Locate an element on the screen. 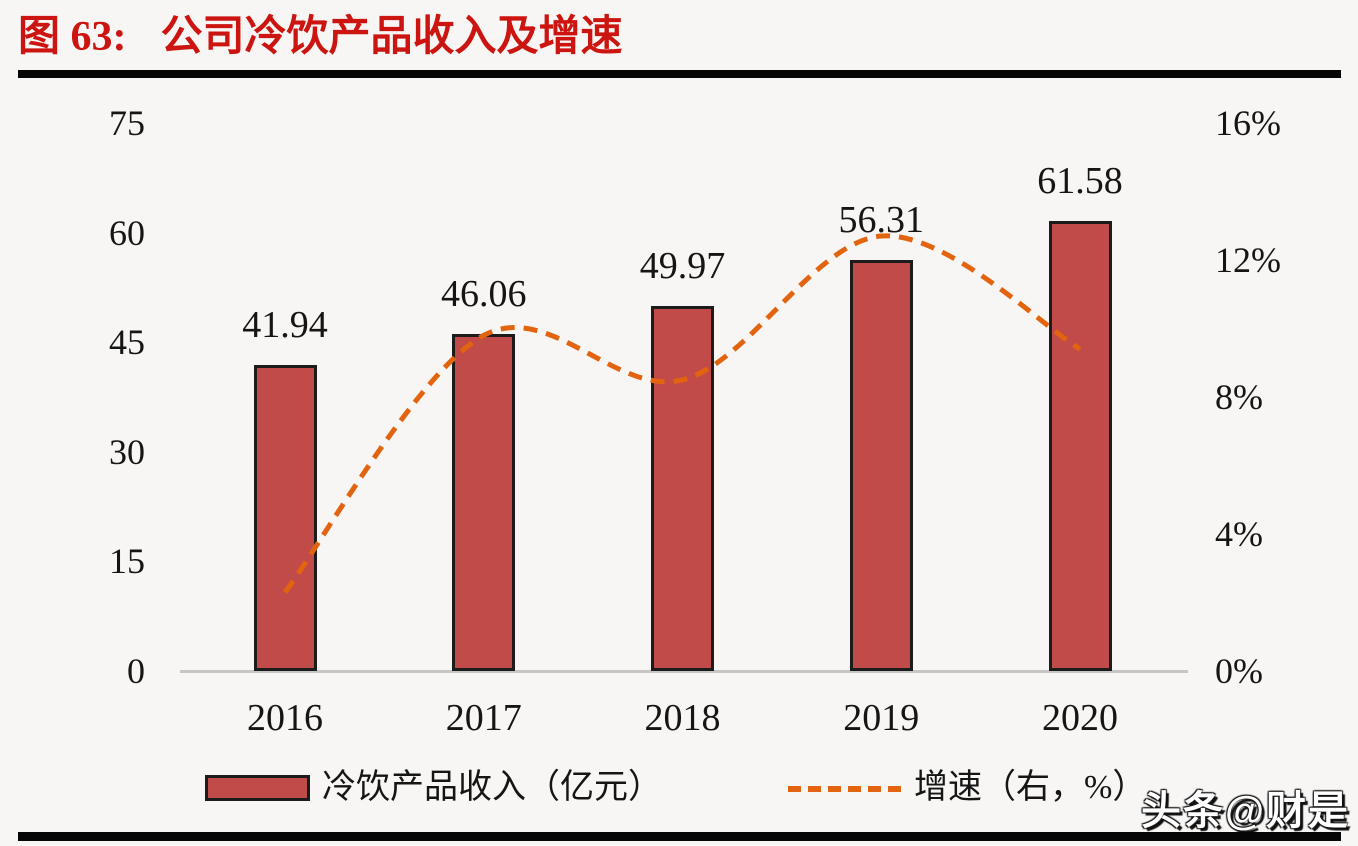  bottom-divider is located at coordinates (679, 836).